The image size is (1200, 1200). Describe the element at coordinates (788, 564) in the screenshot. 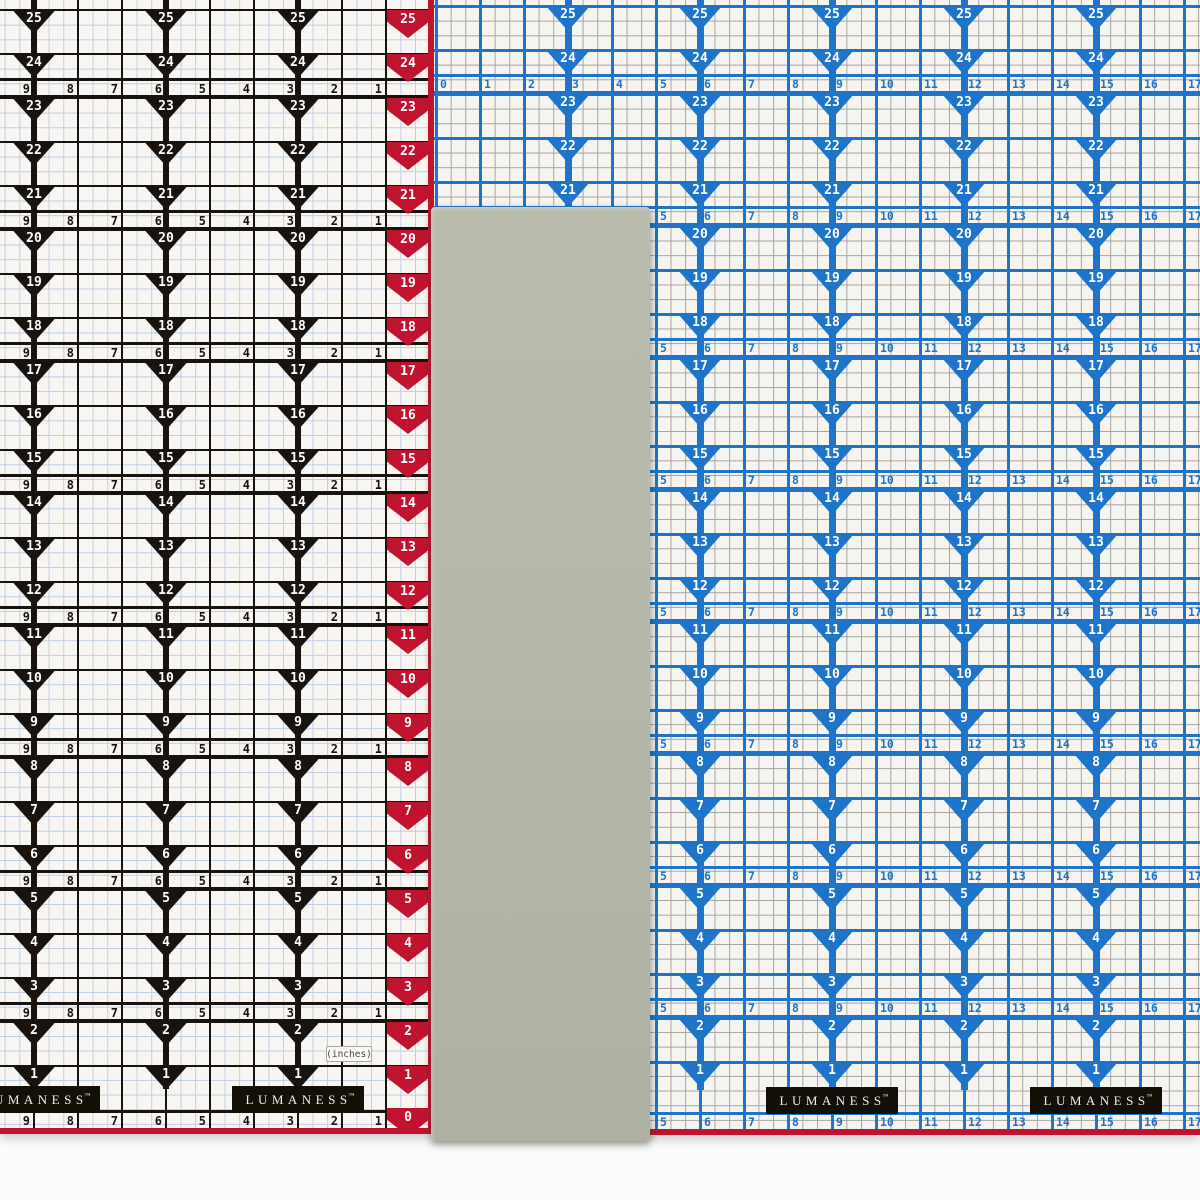

I see `grid-line-vertical` at that location.